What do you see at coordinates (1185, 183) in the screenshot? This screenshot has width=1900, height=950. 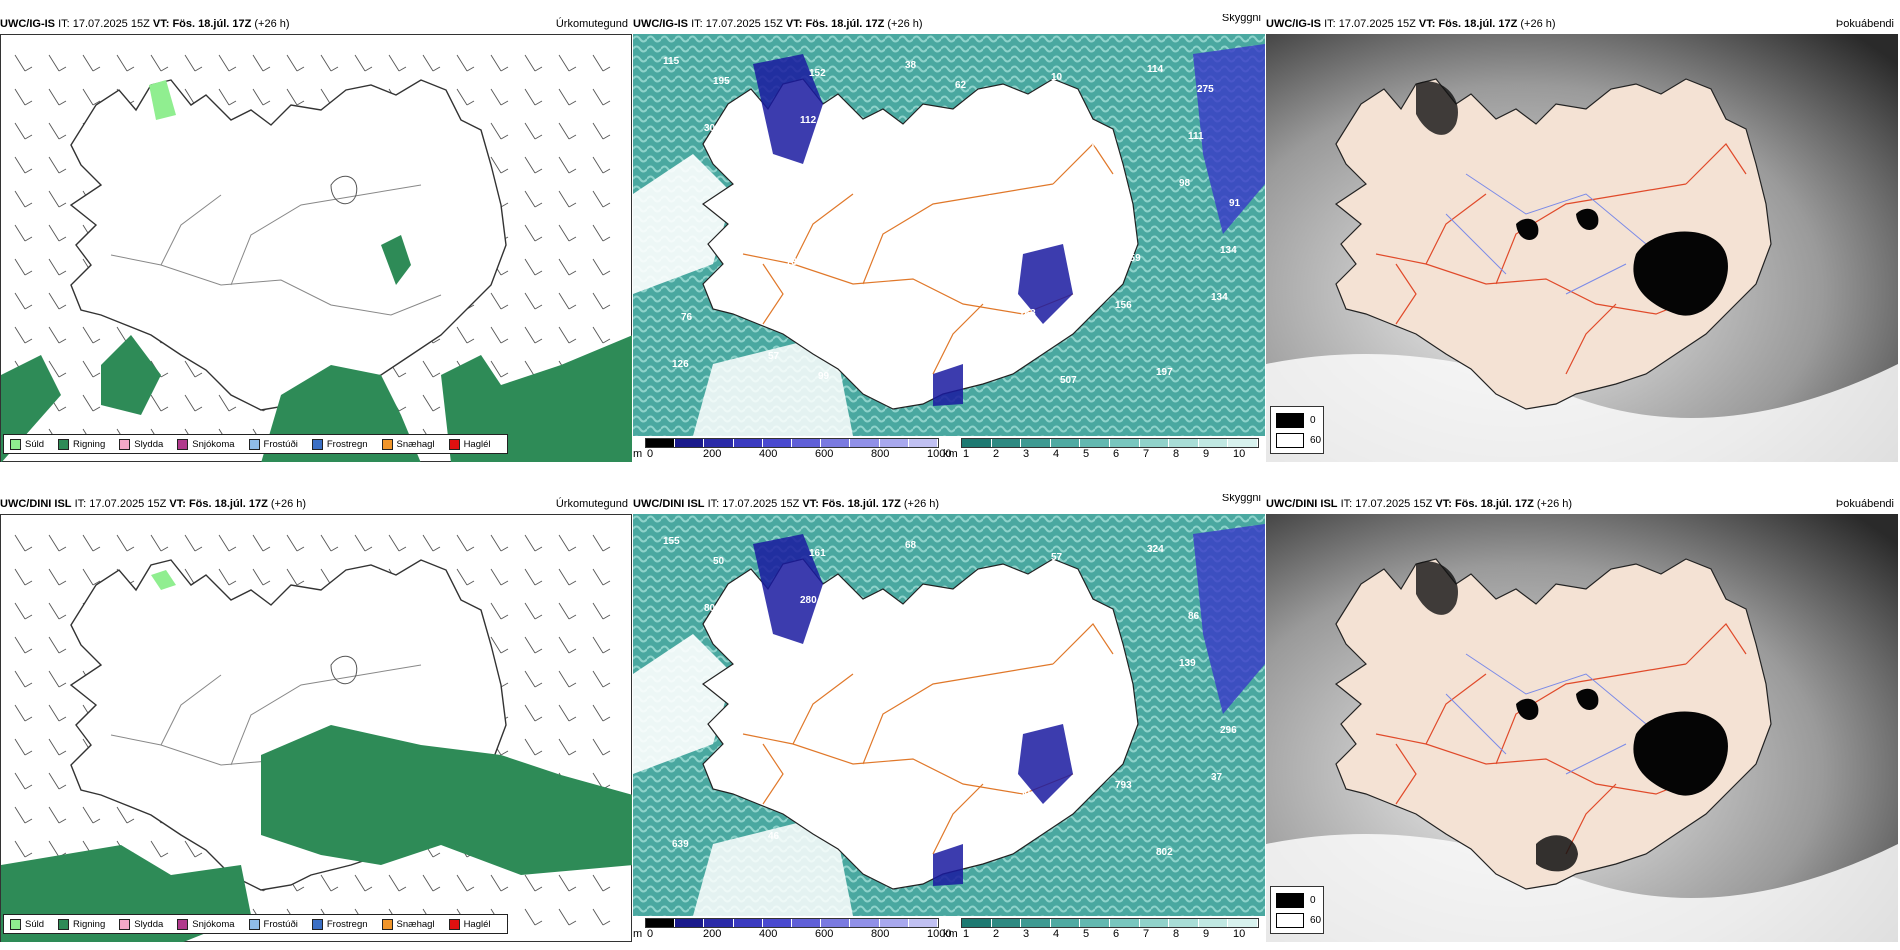 I see `cloud-base-label: 98` at bounding box center [1185, 183].